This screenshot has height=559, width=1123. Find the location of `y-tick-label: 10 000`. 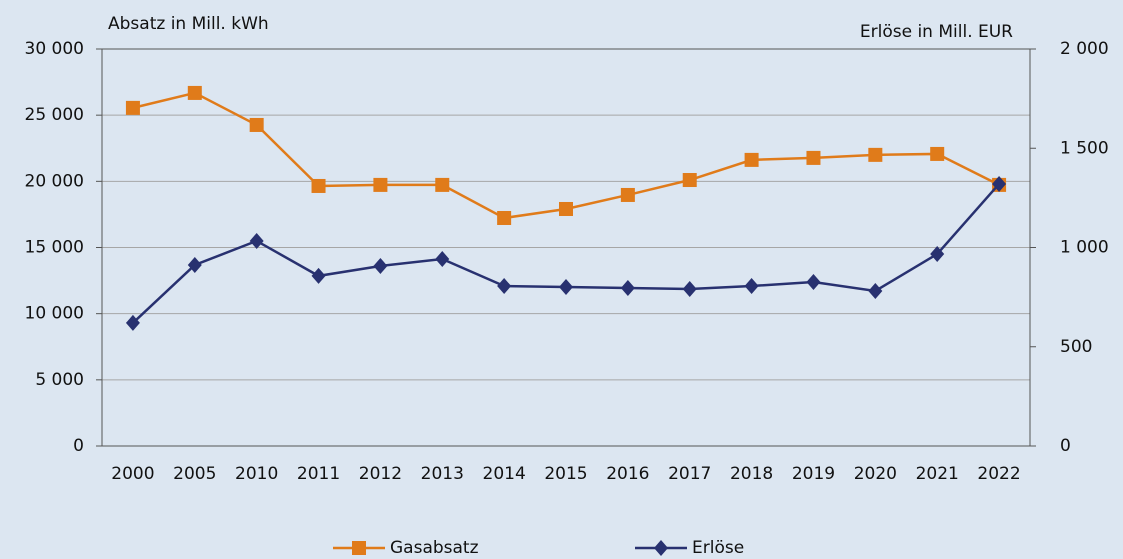

y-tick-label: 10 000 is located at coordinates (54, 314).